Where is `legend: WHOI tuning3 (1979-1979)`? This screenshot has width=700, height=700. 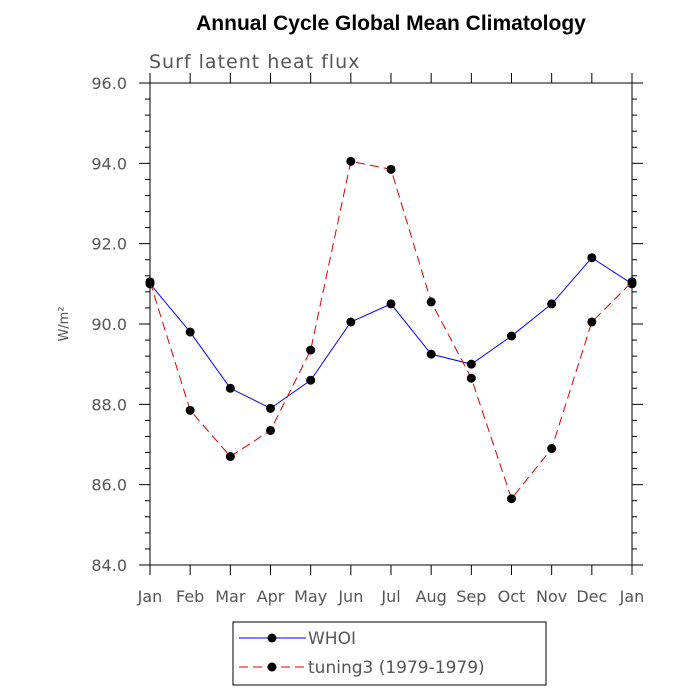
legend: WHOI tuning3 (1979-1979) is located at coordinates (389, 653).